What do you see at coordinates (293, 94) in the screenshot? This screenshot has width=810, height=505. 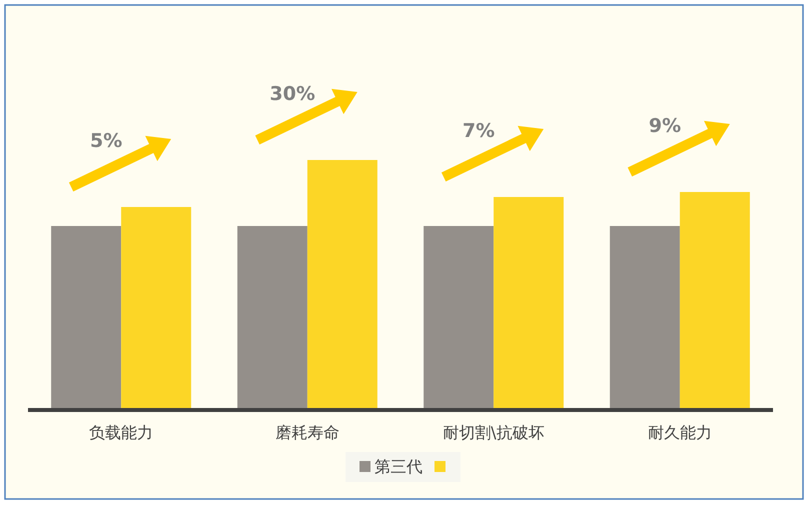 I see `text: 30%` at bounding box center [293, 94].